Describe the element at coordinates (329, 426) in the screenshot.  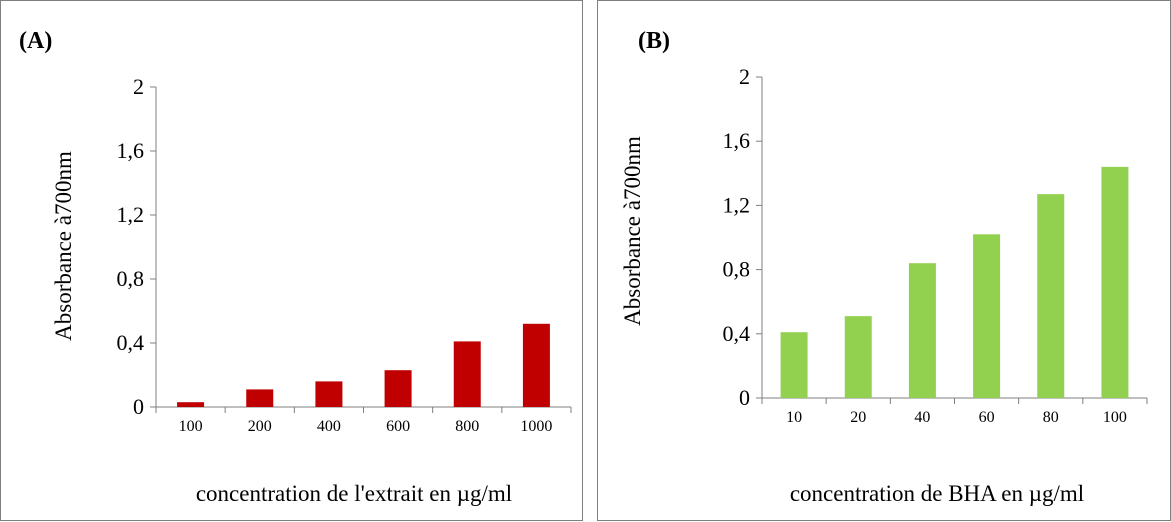
I see `x-tick-label-a: 400` at that location.